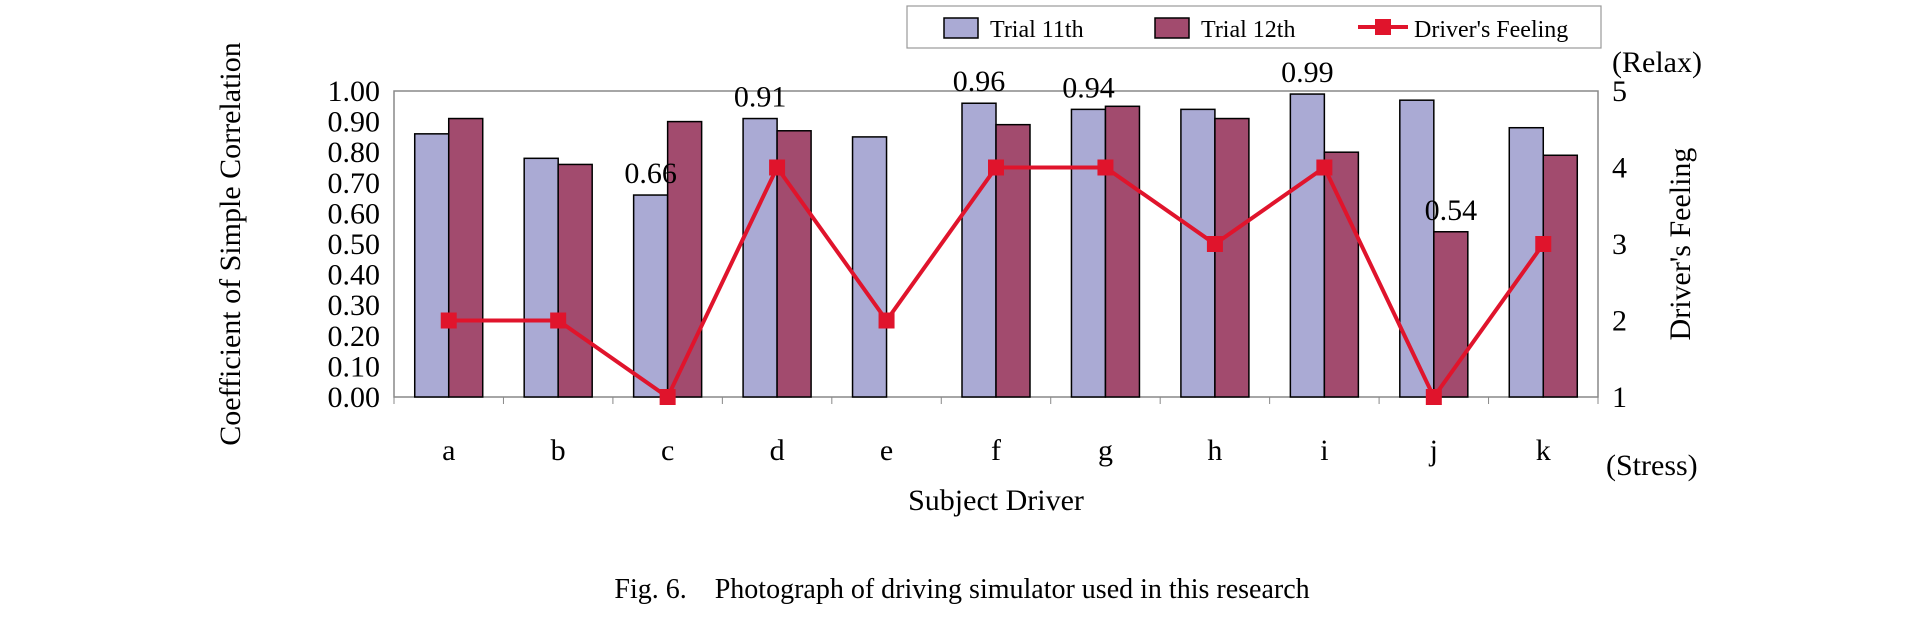 Image resolution: width=1924 pixels, height=620 pixels. I want to click on legend-box, so click(1254, 27).